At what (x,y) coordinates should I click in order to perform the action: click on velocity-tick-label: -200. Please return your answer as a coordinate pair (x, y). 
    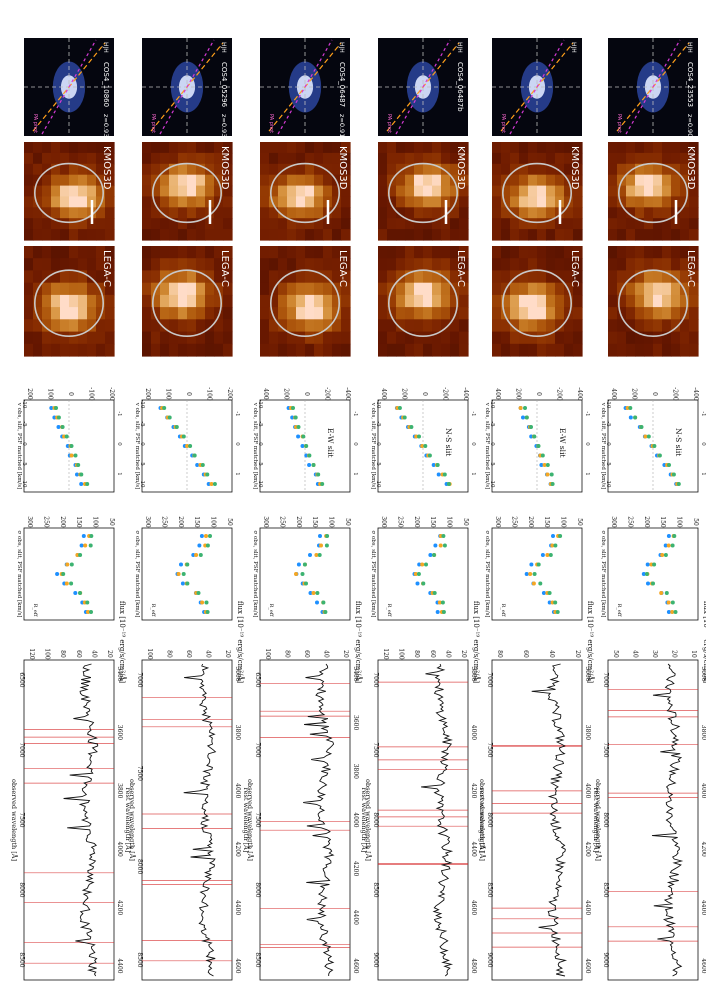
    Looking at the image, I should click on (229, 394).